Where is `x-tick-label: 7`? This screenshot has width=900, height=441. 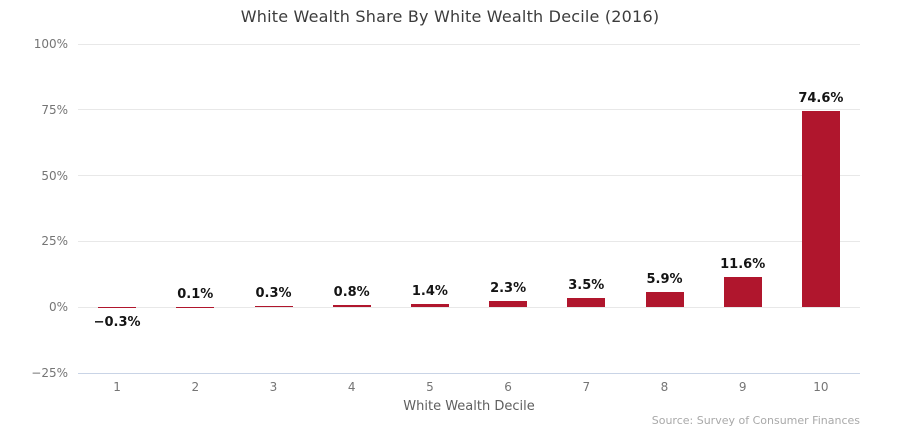 x-tick-label: 7 is located at coordinates (586, 387).